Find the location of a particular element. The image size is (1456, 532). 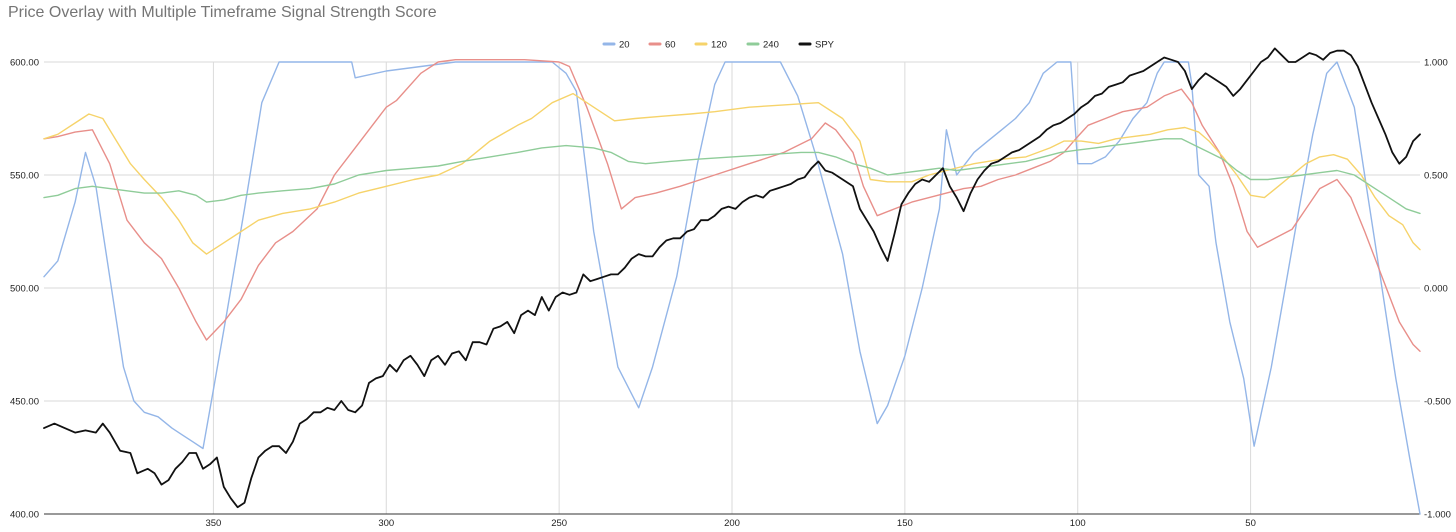

x-tick-label: 300 is located at coordinates (386, 523).